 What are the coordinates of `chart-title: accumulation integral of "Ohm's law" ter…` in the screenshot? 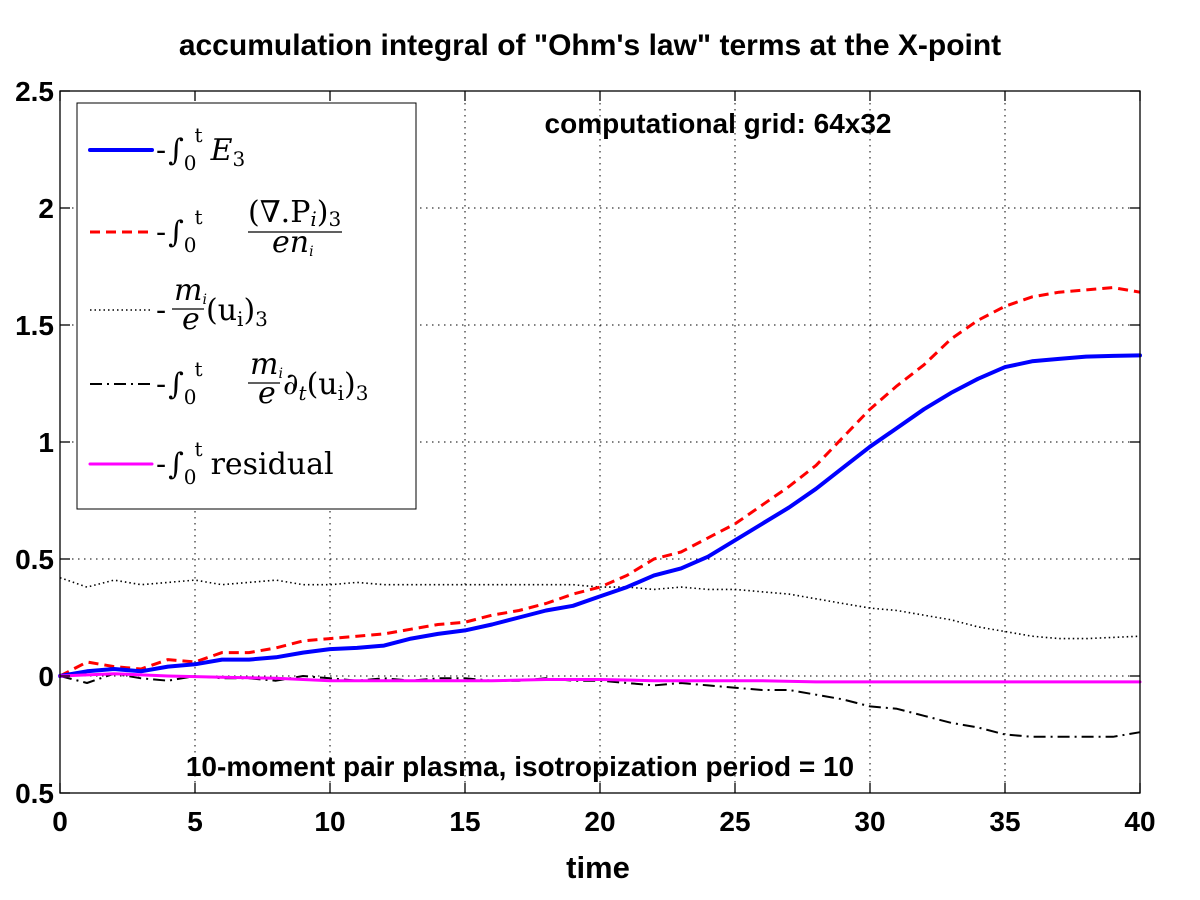 It's located at (590, 45).